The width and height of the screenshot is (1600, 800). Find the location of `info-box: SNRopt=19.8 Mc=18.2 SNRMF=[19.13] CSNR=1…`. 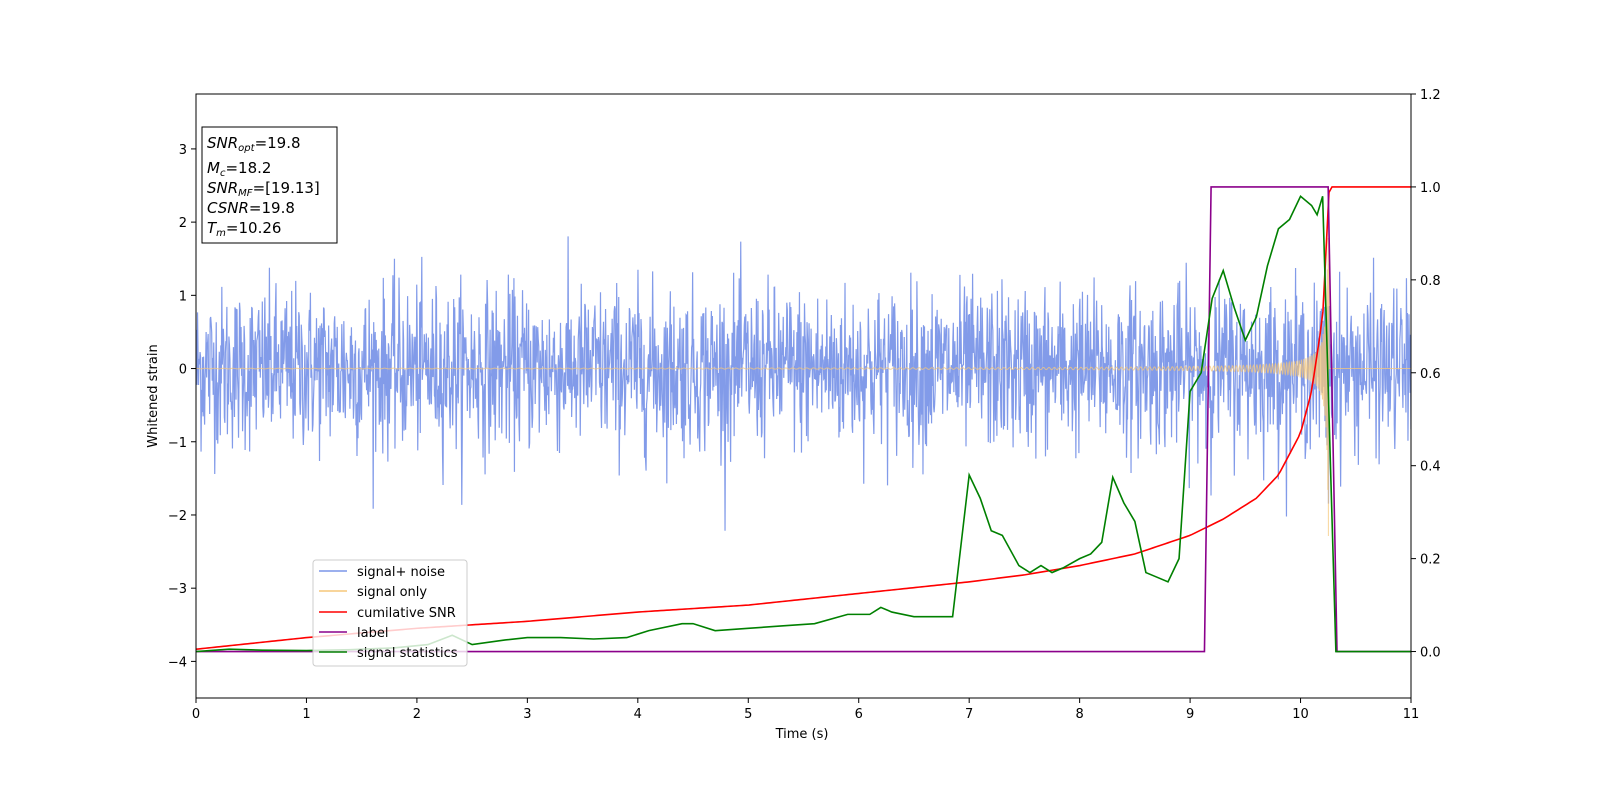

info-box: SNRopt=19.8 Mc=18.2 SNRMF=[19.13] CSNR=1… is located at coordinates (269, 185).